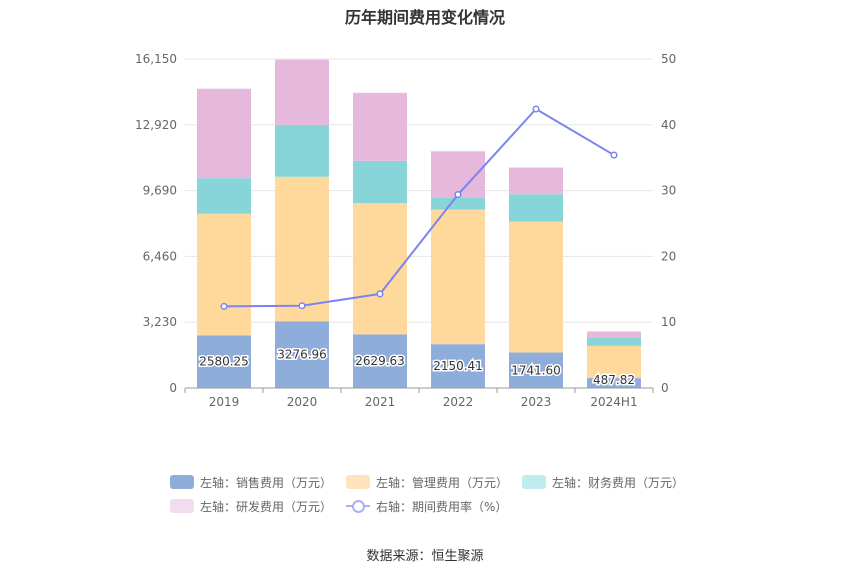 This screenshot has height=575, width=850. I want to click on bar-value-label: 1741.60, so click(536, 370).